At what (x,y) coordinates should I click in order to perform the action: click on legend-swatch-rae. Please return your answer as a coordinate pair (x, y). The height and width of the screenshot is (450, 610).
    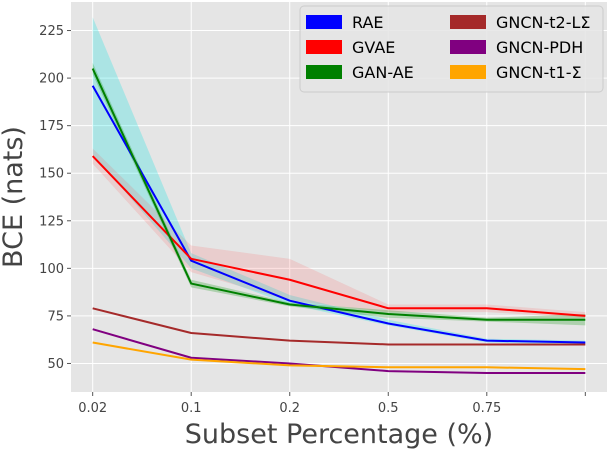
    Looking at the image, I should click on (324, 22).